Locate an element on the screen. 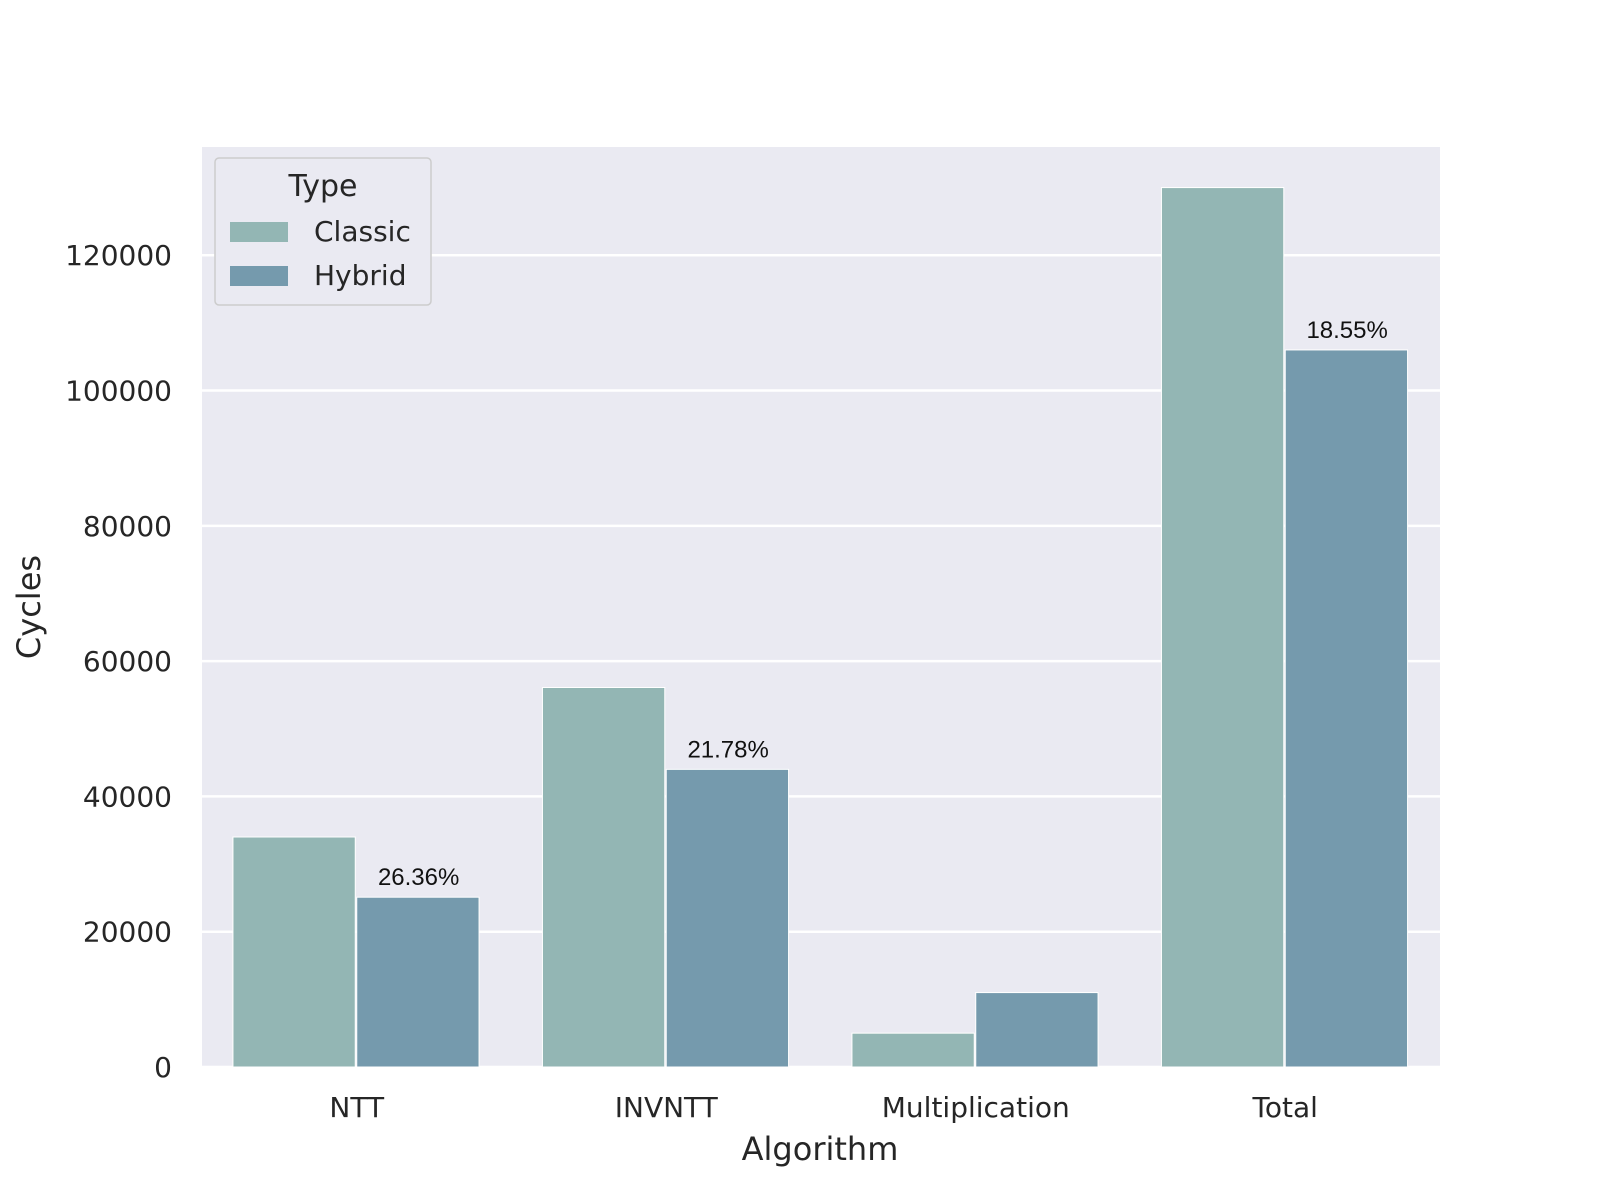 This screenshot has width=1600, height=1200. bar-hybrid-multiplication is located at coordinates (1037, 1030).